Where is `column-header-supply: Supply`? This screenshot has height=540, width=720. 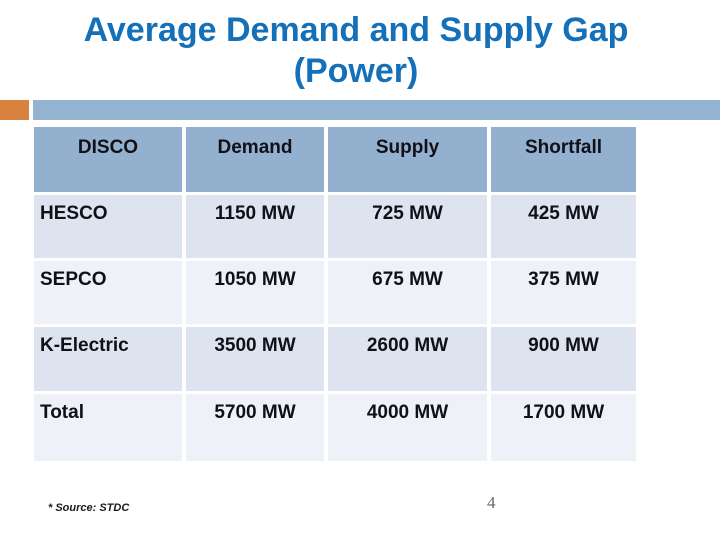
column-header-supply: Supply is located at coordinates (407, 159).